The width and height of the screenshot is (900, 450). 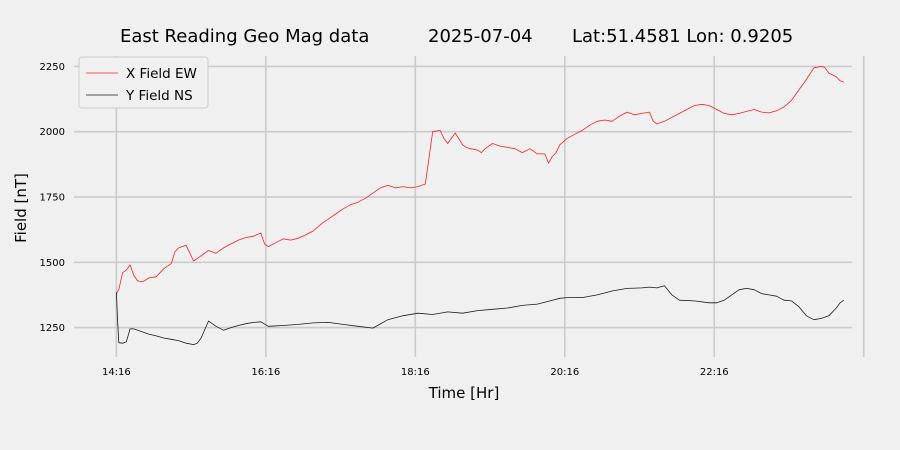 I want to click on x-tick-label: 18:16, so click(x=415, y=372).